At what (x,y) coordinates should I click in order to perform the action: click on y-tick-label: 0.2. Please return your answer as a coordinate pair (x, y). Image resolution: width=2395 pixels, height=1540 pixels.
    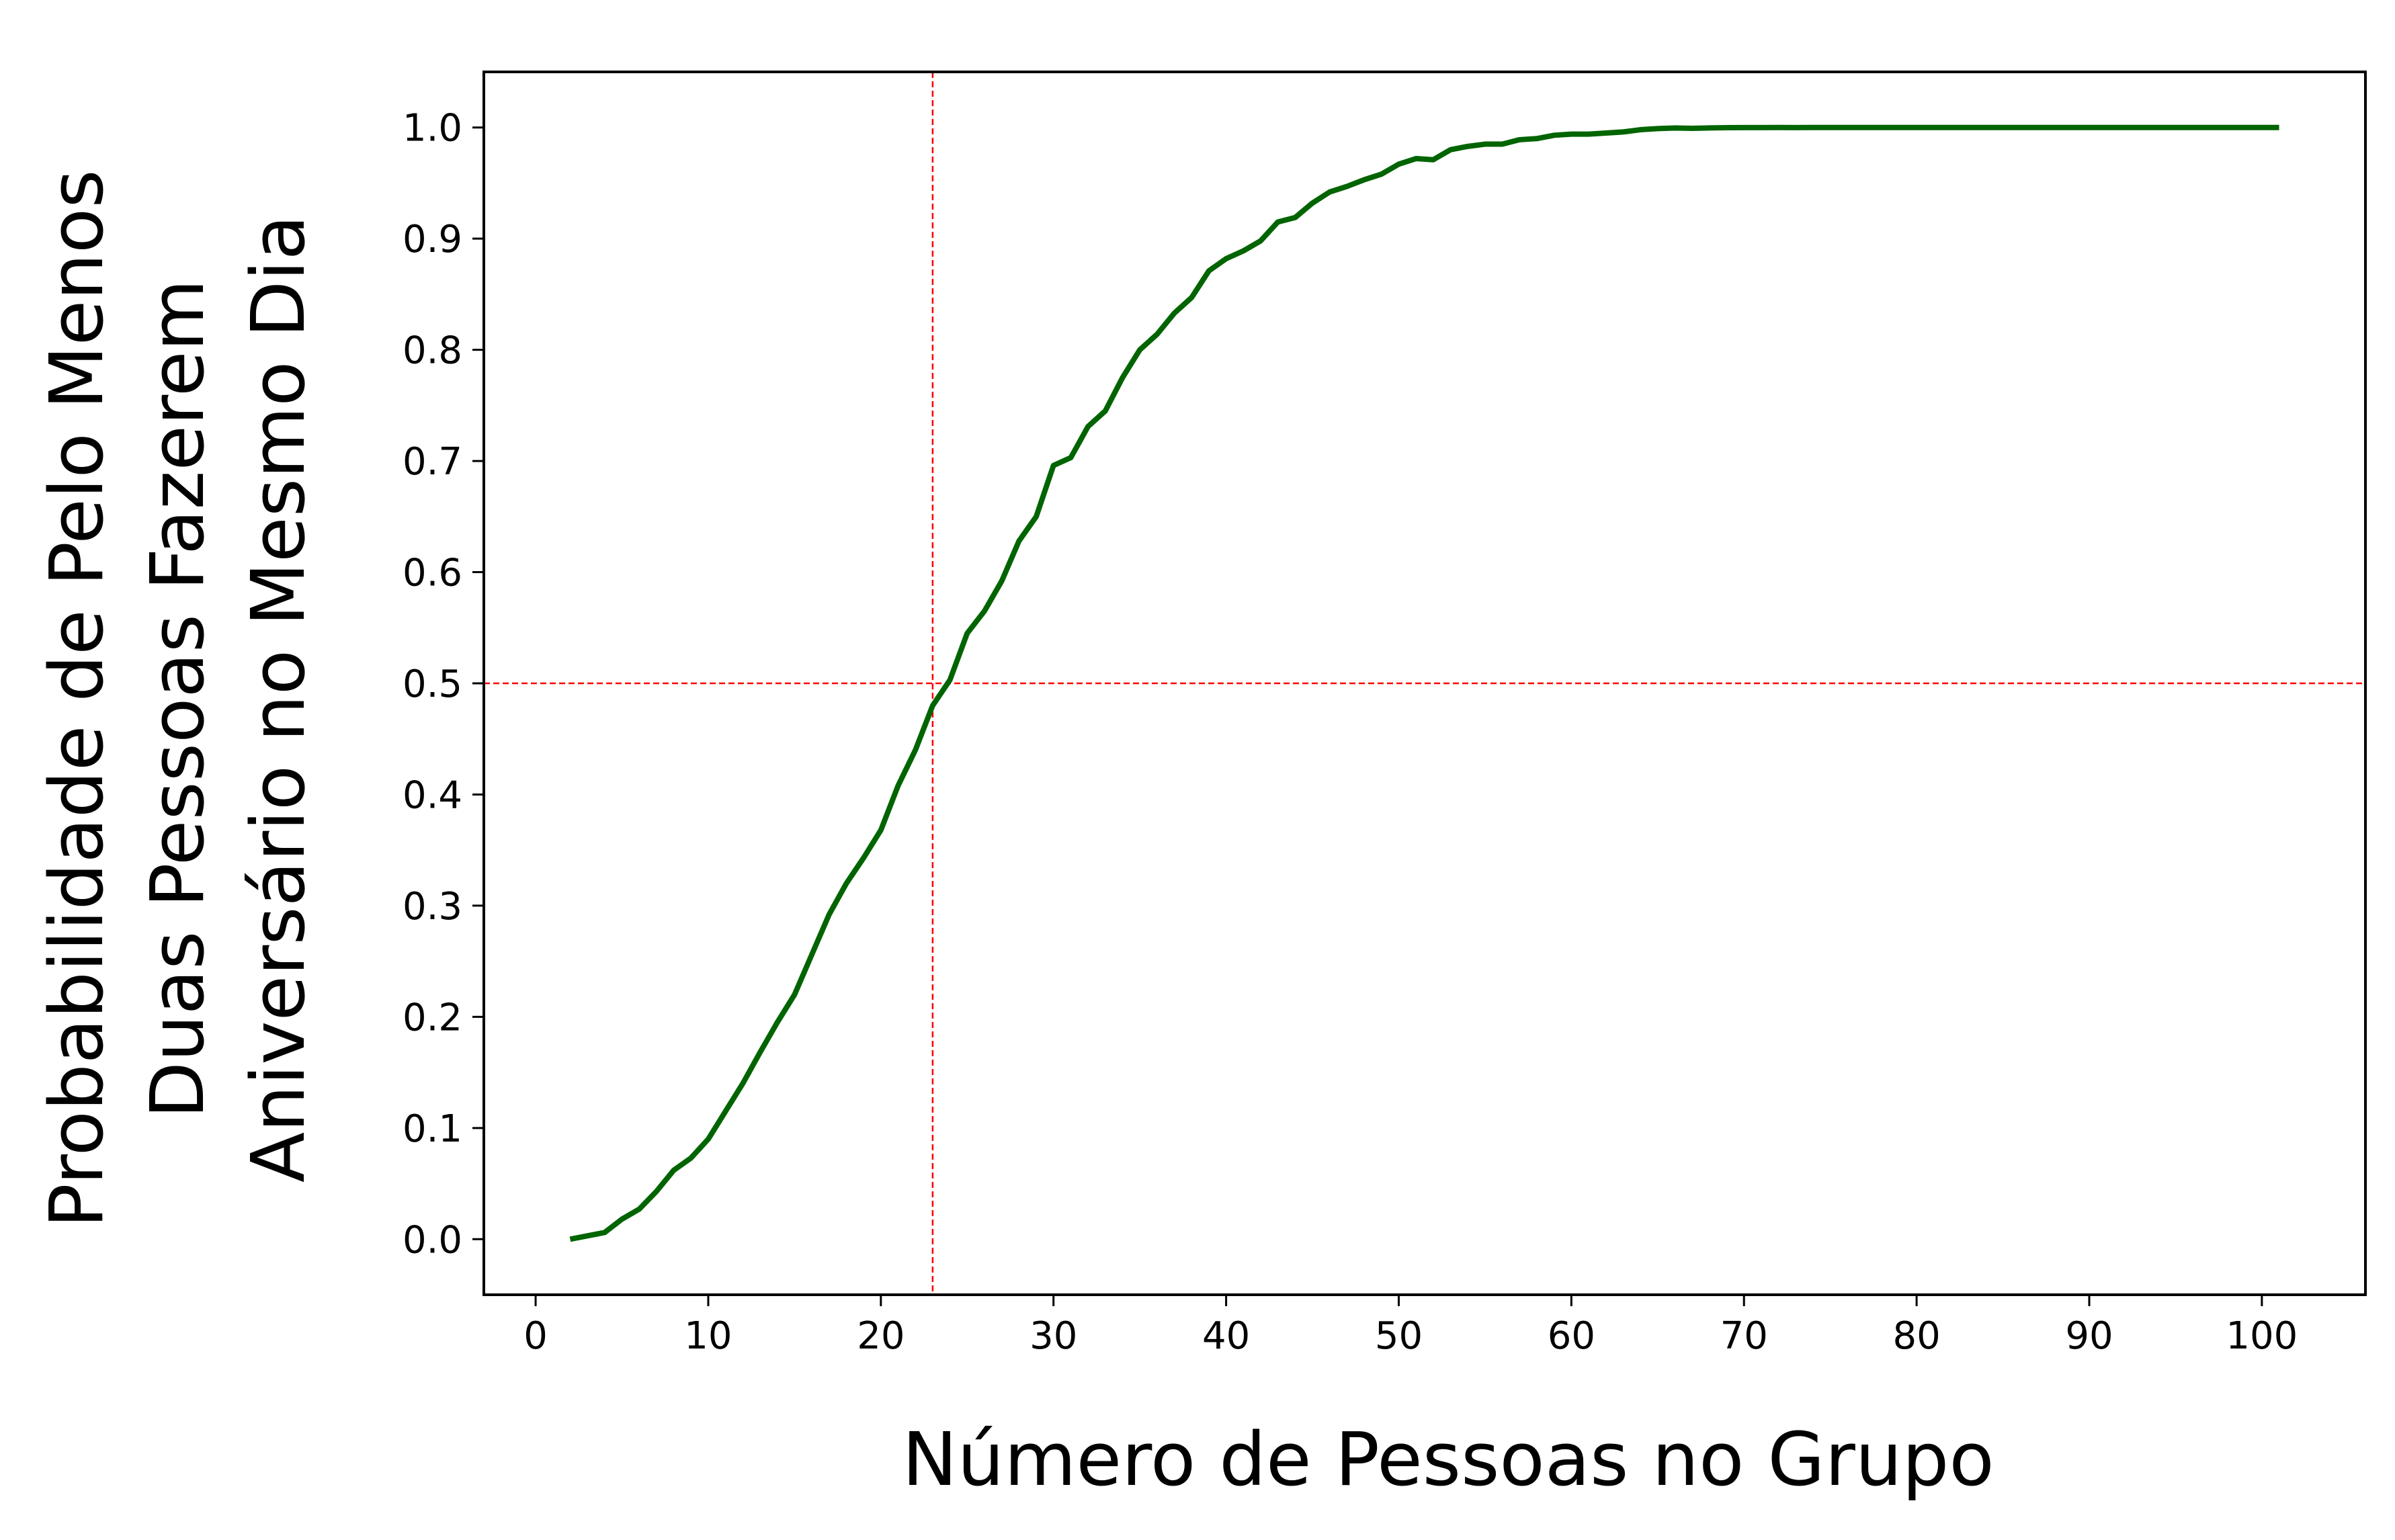
    Looking at the image, I should click on (432, 1018).